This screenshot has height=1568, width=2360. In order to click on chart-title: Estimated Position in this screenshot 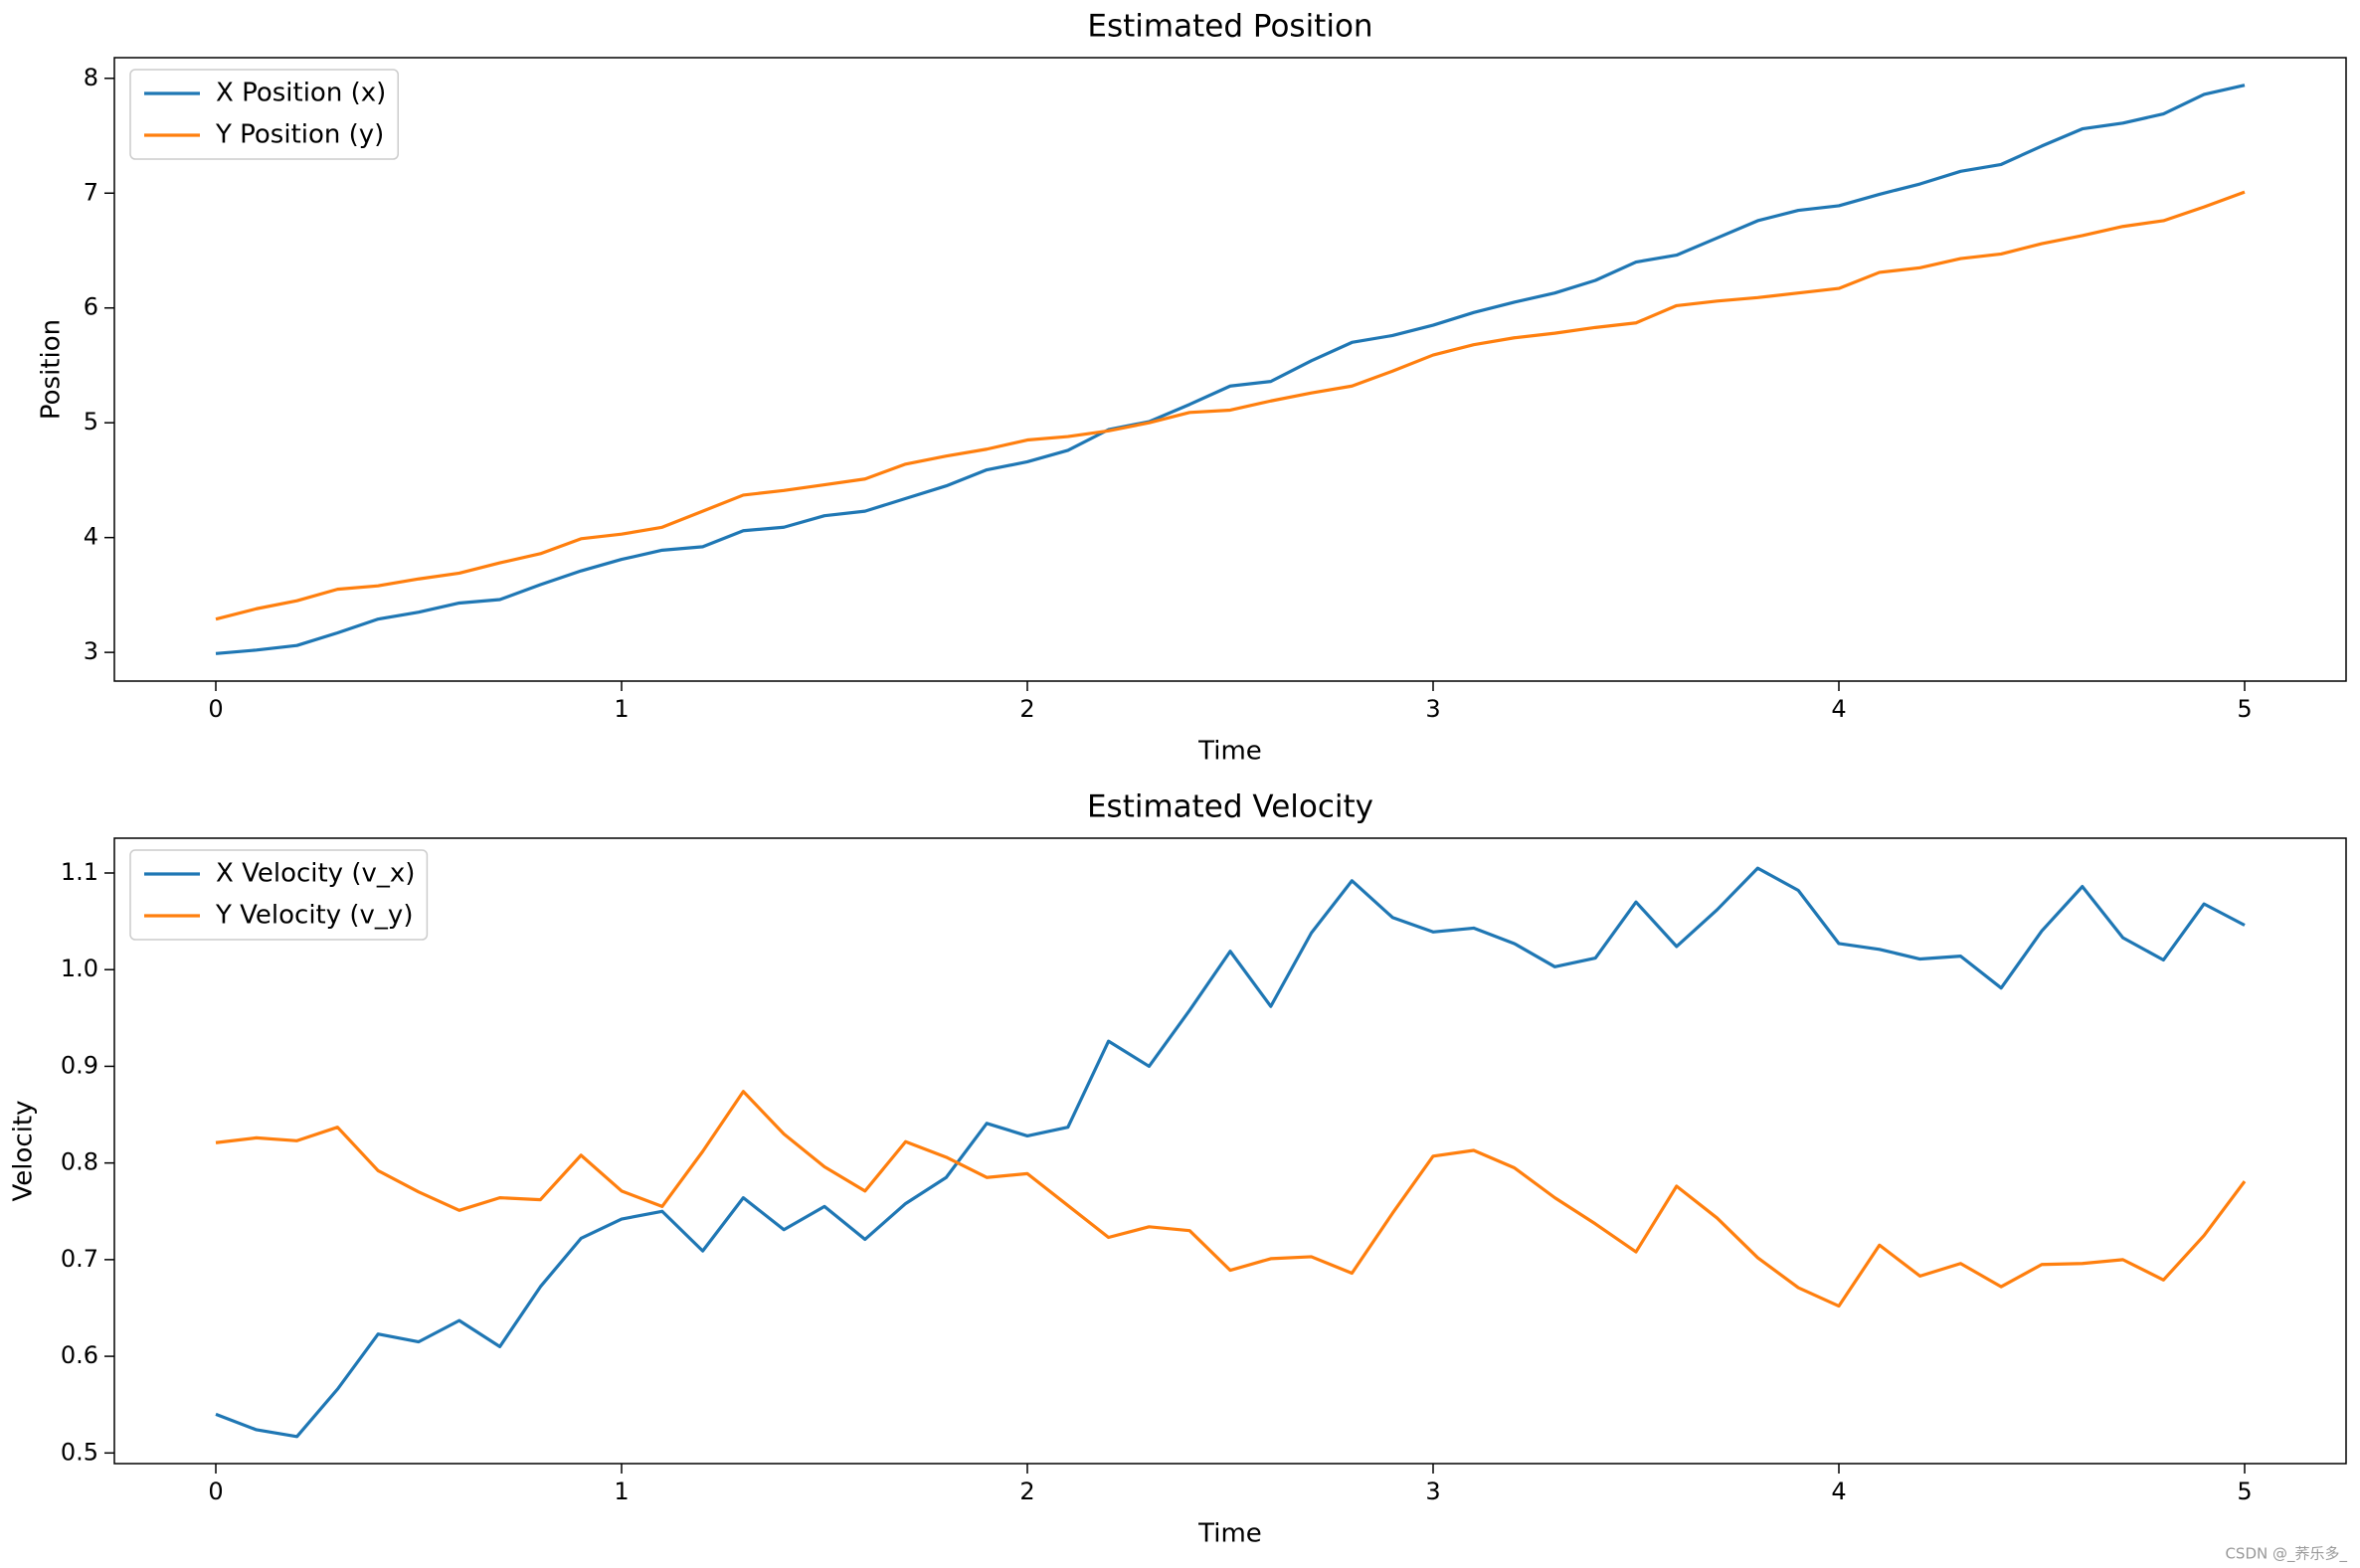, I will do `click(1229, 27)`.